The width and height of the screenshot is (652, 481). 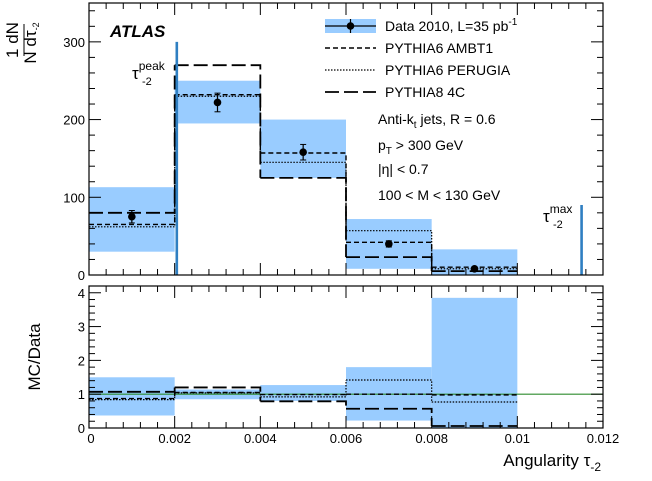 I want to click on tau-peak-label: τpeak -2, so click(x=149, y=73).